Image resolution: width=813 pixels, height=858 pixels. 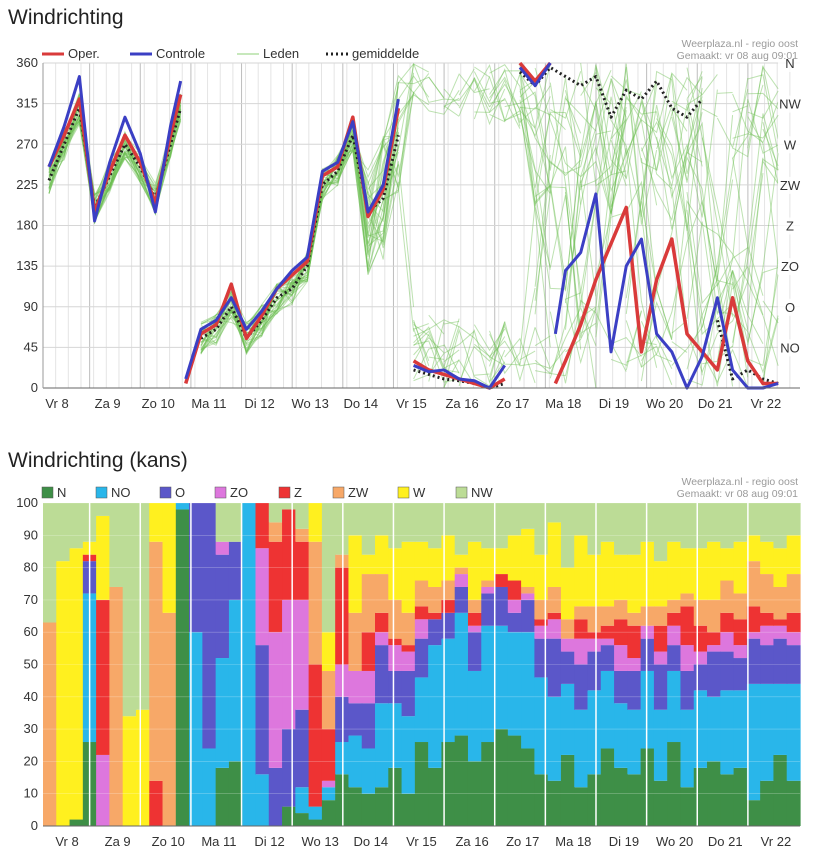 I want to click on x-tick-label: Do 14, so click(x=370, y=841).